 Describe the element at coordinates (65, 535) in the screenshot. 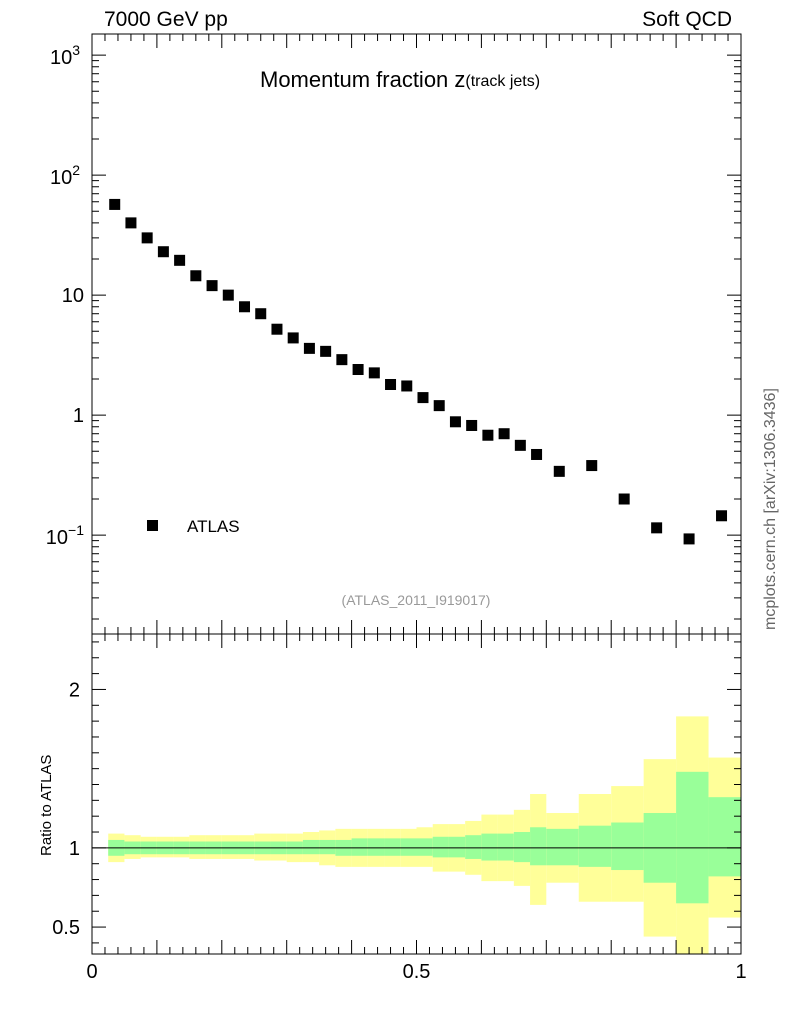

I see `y-tick-label: 10⁻¹` at that location.